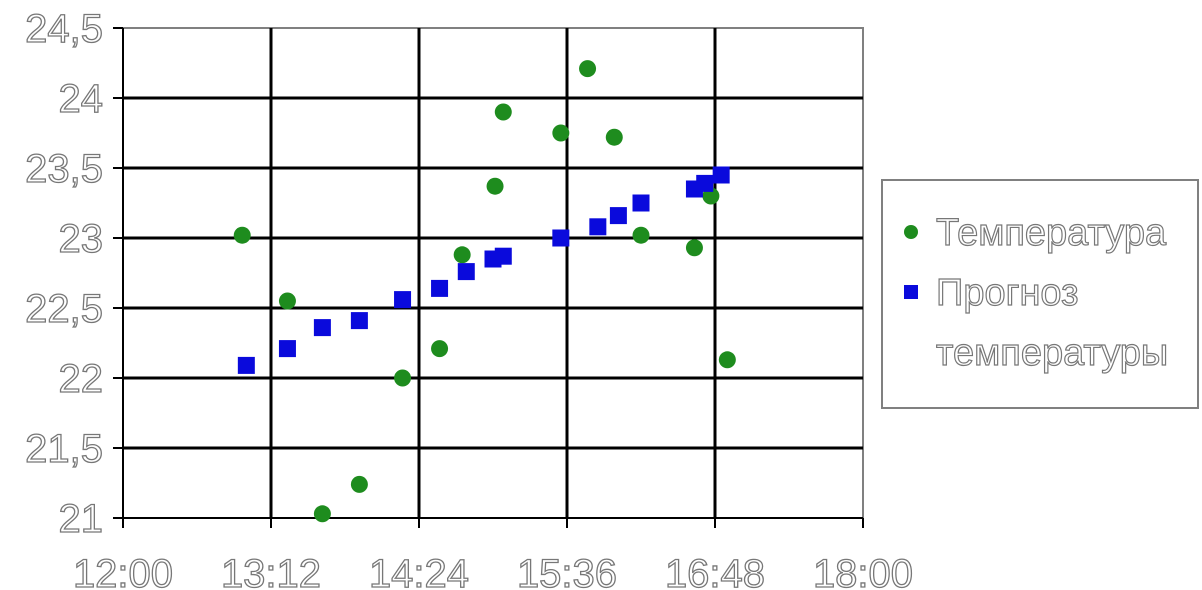  Describe the element at coordinates (1052, 353) in the screenshot. I see `legend-label-forecast-line-2: температуры` at that location.